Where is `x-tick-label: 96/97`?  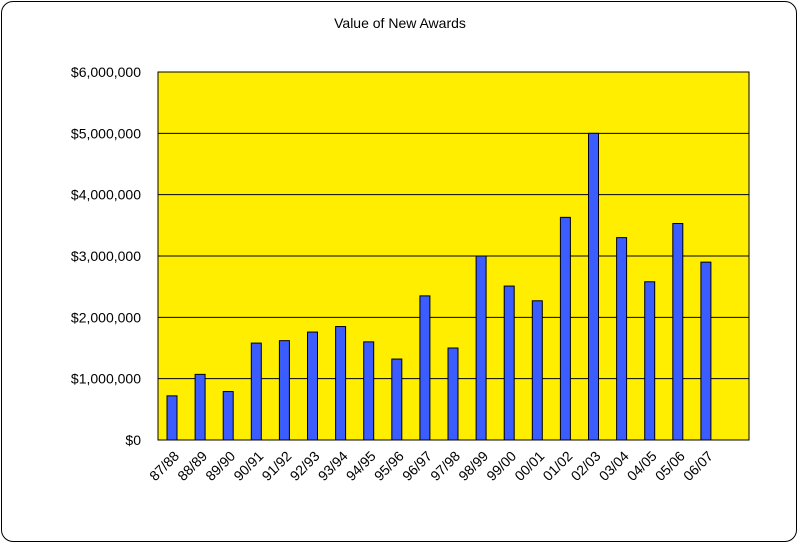 x-tick-label: 96/97 is located at coordinates (417, 466).